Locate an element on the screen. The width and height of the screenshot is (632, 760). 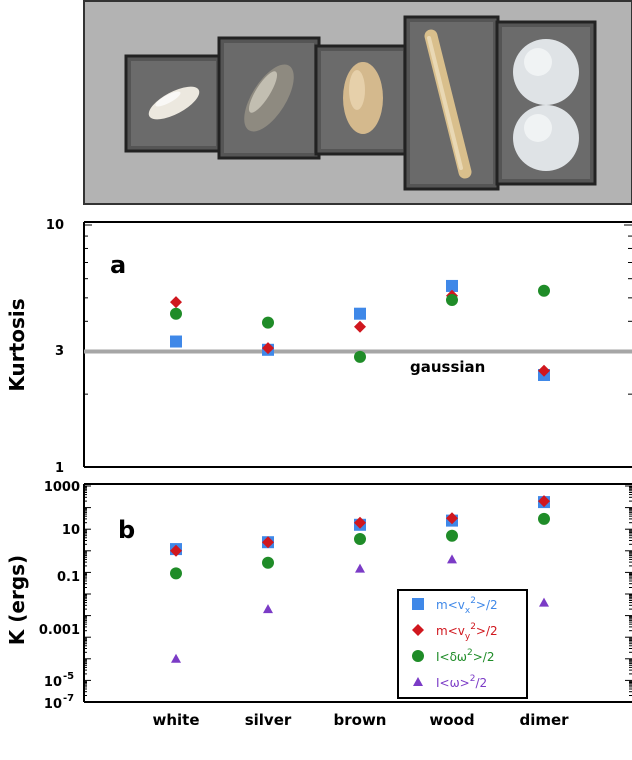
panel-b-ytick-1e-5: 10 -5 is located at coordinates (59, 680).